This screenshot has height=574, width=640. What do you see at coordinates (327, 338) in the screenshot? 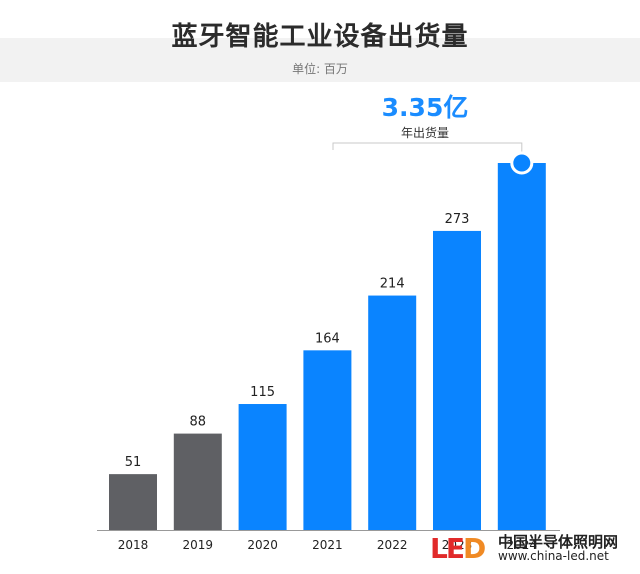
I see `data-label-2021: 164` at bounding box center [327, 338].